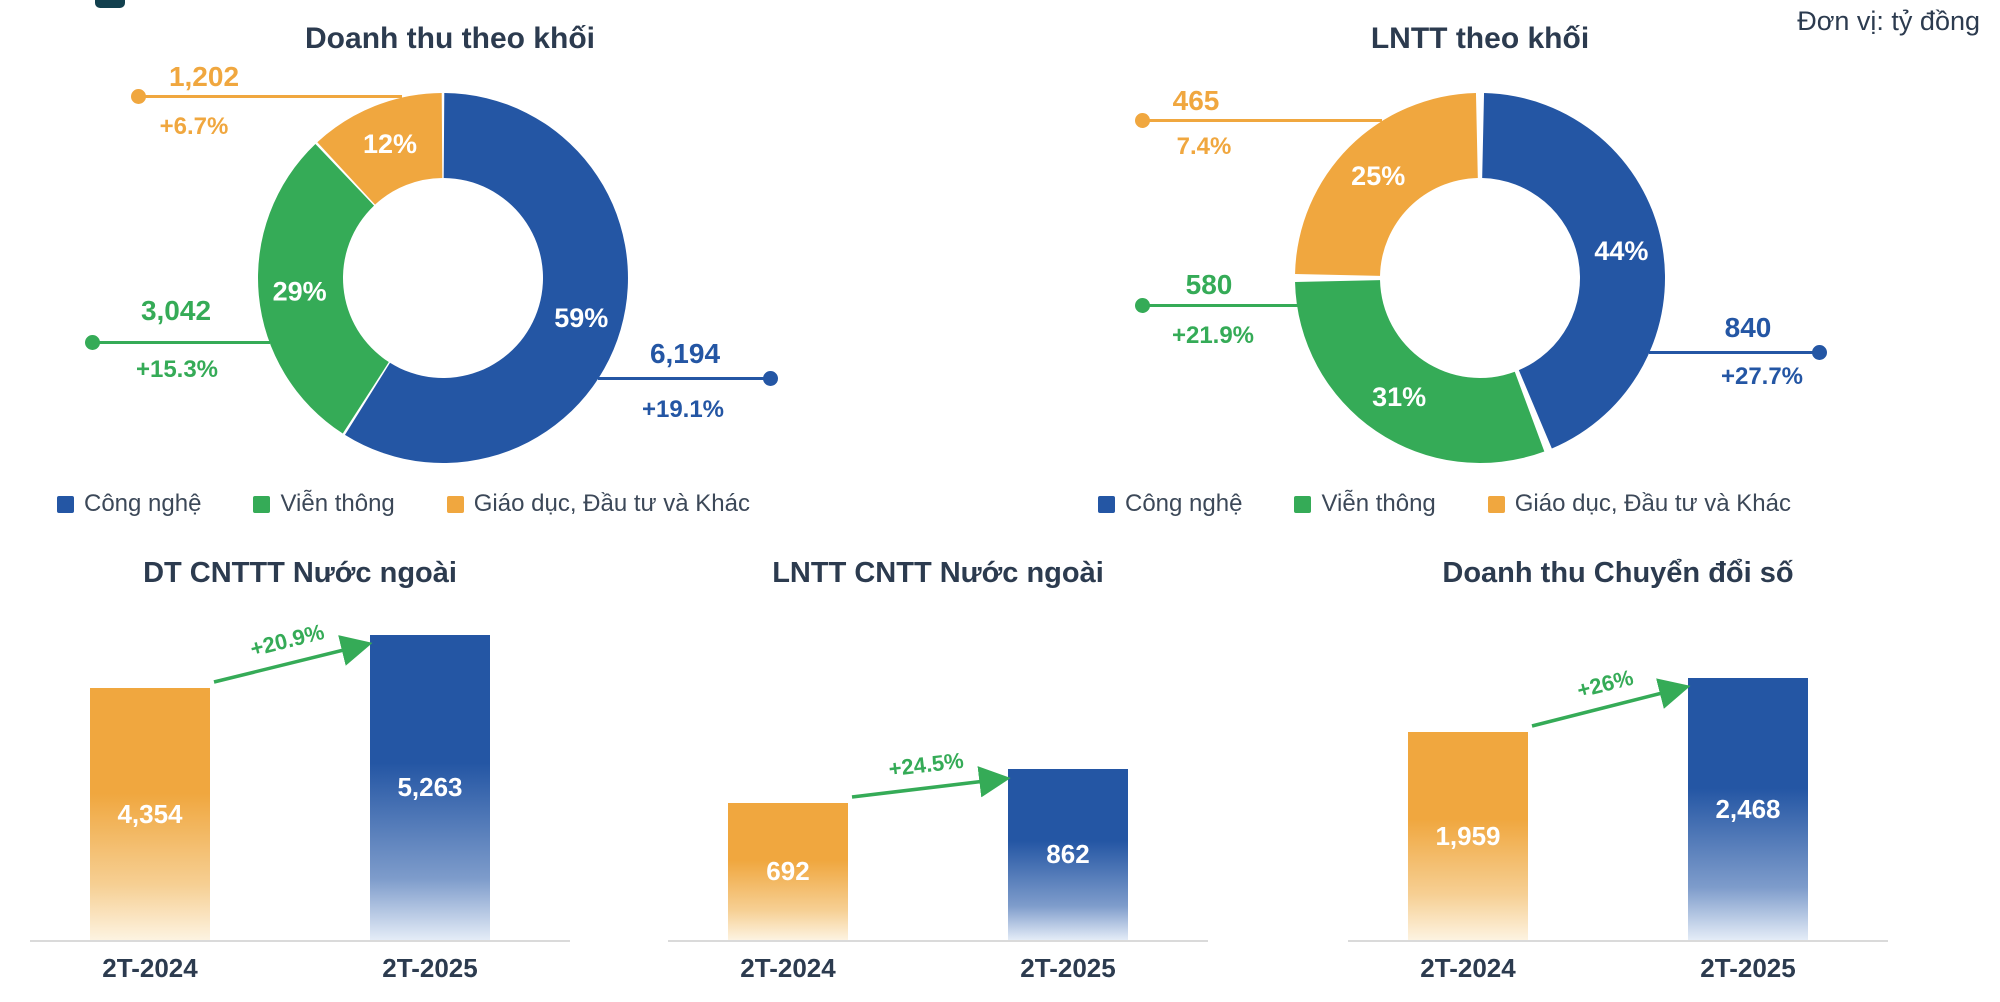 This screenshot has width=2000, height=1002. I want to click on svg-text: 59%, so click(581, 318).